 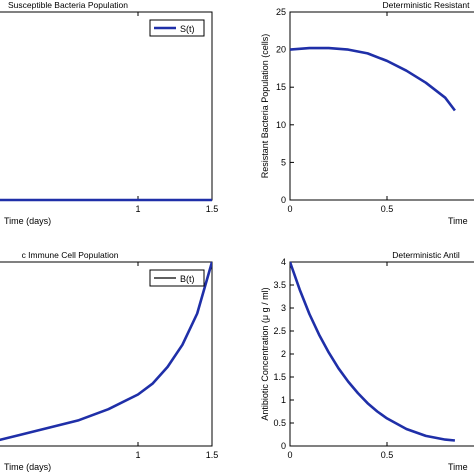 What do you see at coordinates (279, 285) in the screenshot?
I see `y-tick-label: 3.5` at bounding box center [279, 285].